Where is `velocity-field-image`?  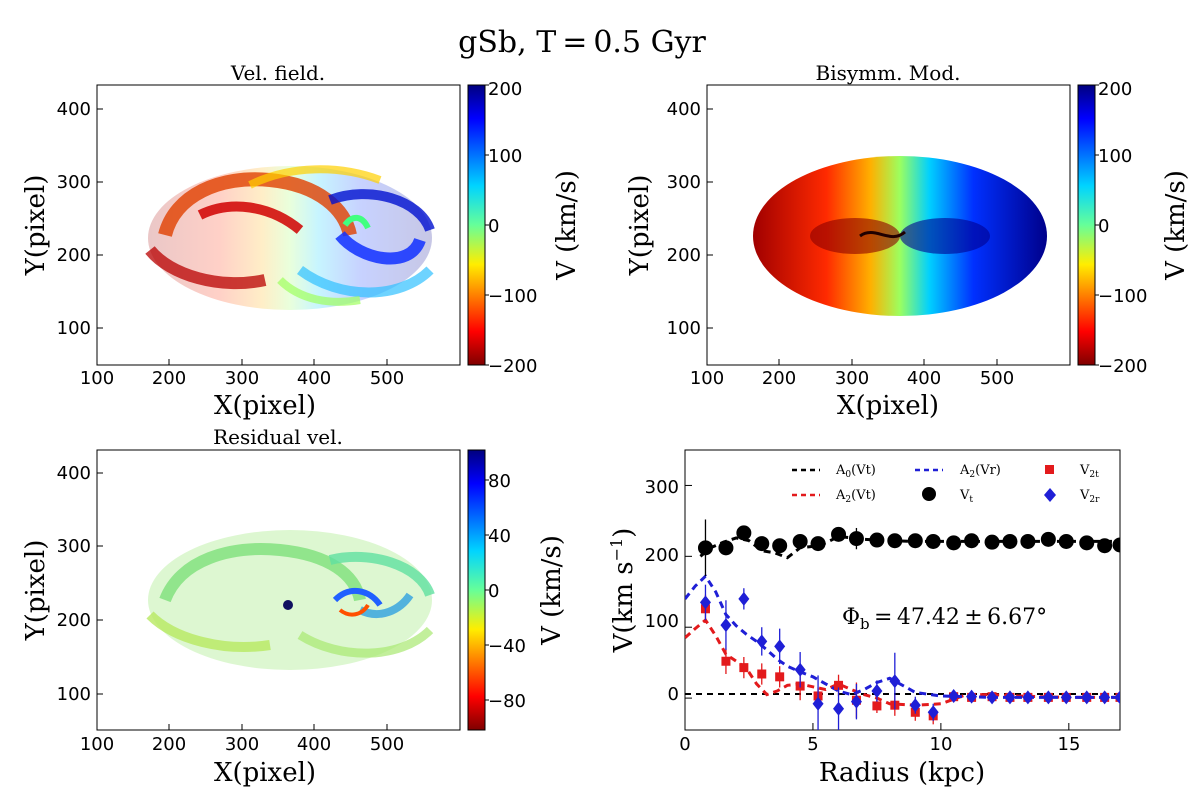
velocity-field-image is located at coordinates (290, 237).